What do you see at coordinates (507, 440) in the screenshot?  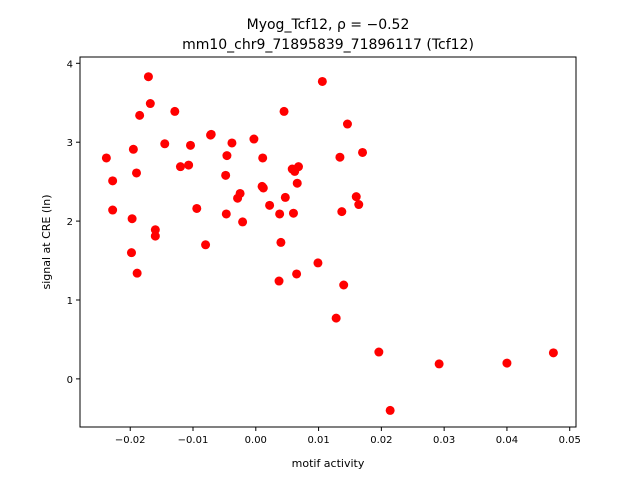 I see `x-tick-label: 0.04` at bounding box center [507, 440].